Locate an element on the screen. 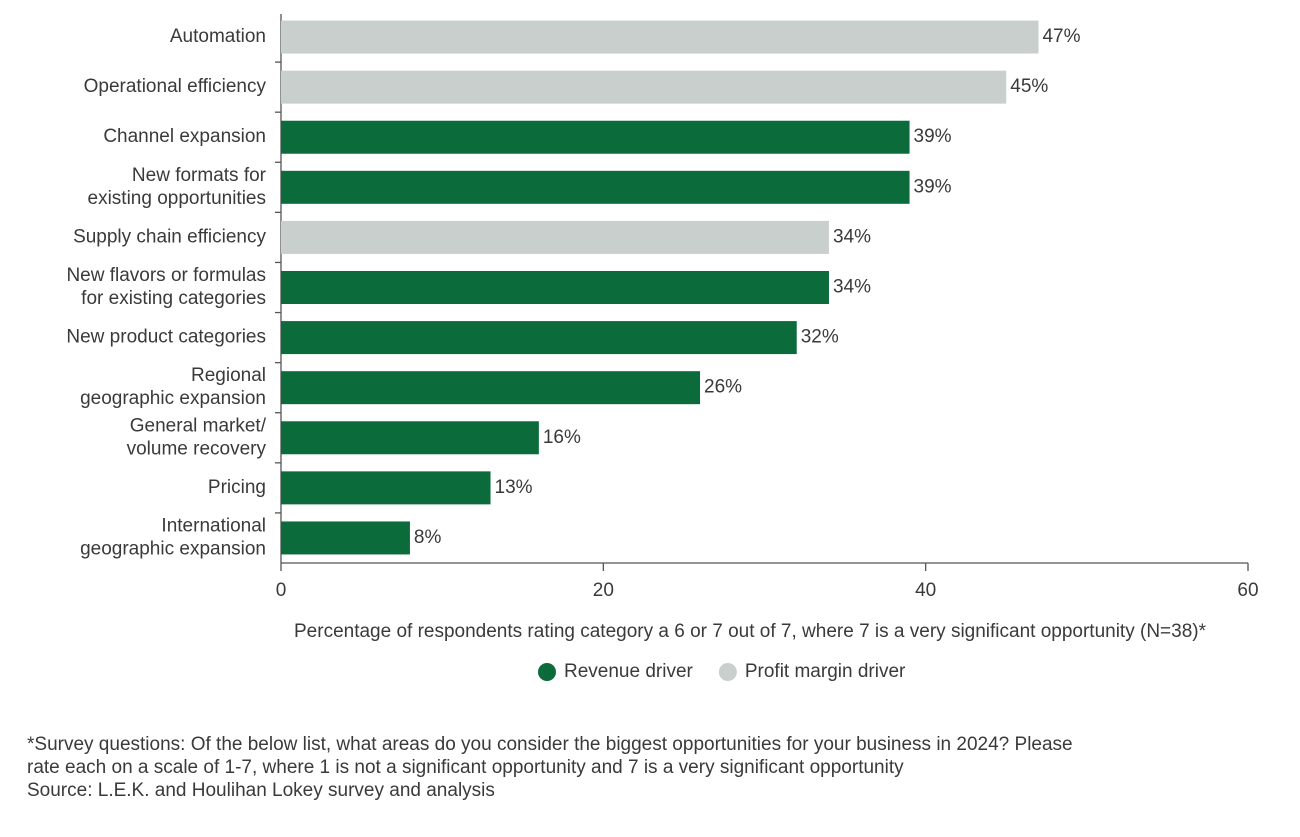 Image resolution: width=1300 pixels, height=837 pixels. y-tick-label: New flavors or formulas is located at coordinates (166, 275).